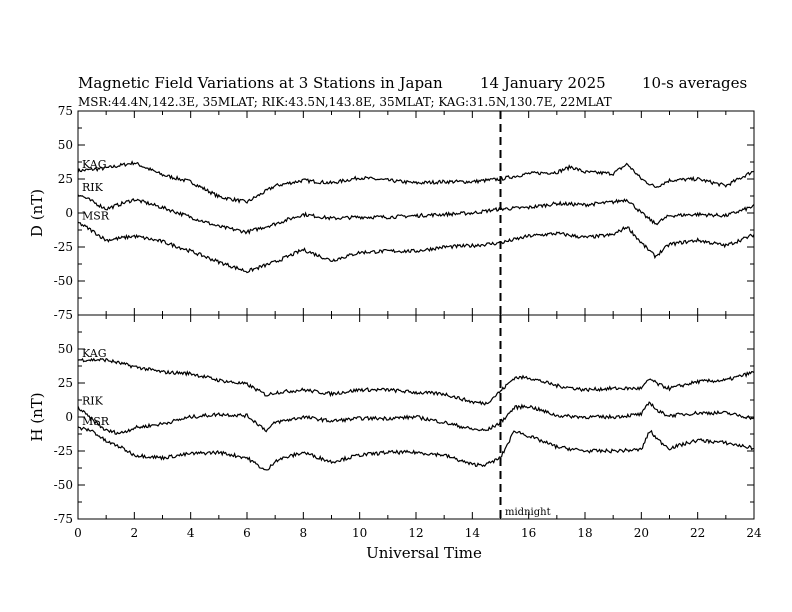 The width and height of the screenshot is (792, 612). Describe the element at coordinates (584, 533) in the screenshot. I see `x-tick-label: 18` at that location.